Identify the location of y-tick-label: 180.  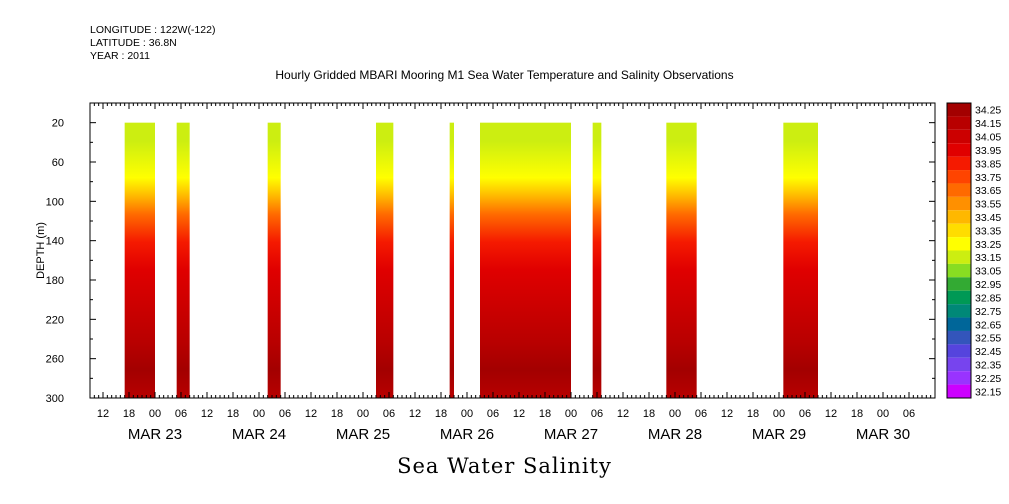
(55, 281).